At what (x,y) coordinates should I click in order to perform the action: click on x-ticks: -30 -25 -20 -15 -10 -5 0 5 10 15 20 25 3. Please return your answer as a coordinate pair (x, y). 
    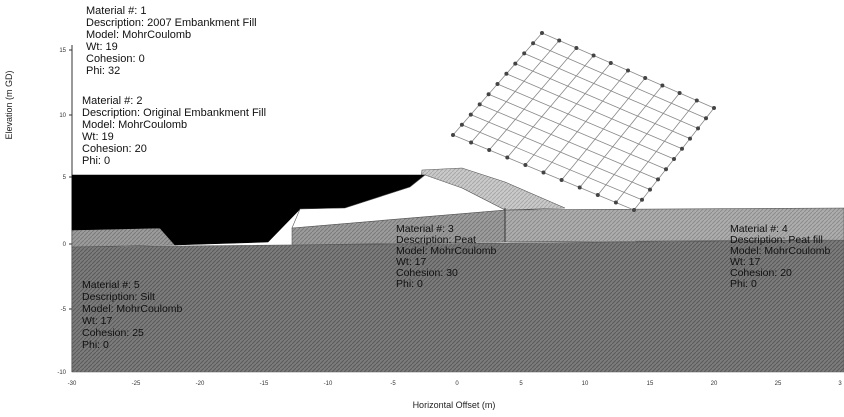
    Looking at the image, I should click on (455, 384).